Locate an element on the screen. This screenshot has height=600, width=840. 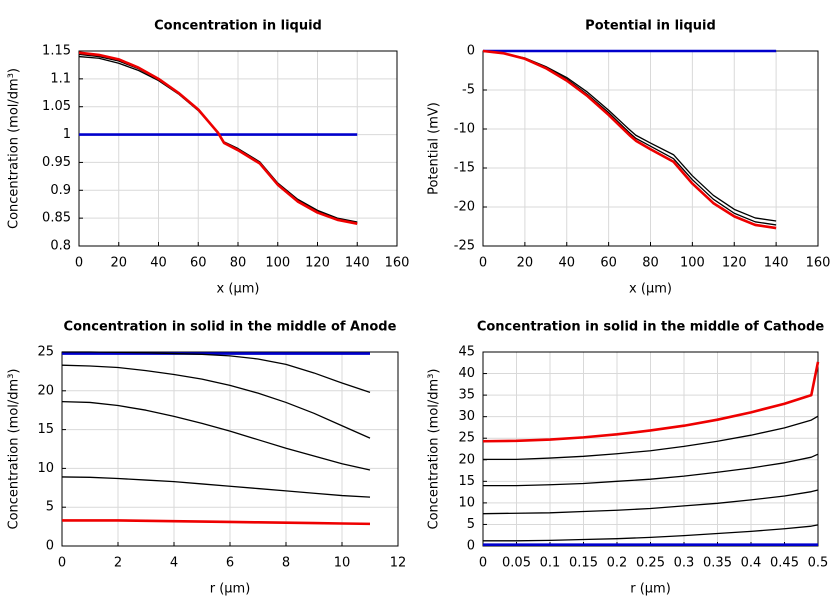
y-tick-label: 35 is located at coordinates (466, 395).